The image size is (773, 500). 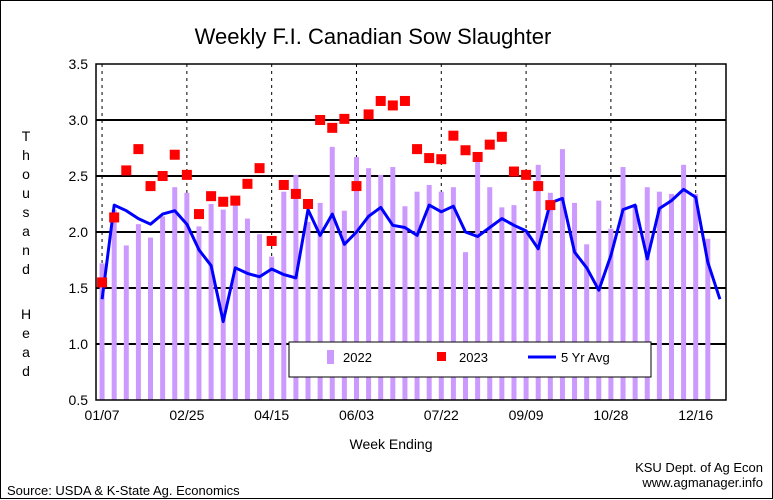 What do you see at coordinates (123, 490) in the screenshot?
I see `source-note: Source: USDA & K-State Ag. Economics` at bounding box center [123, 490].